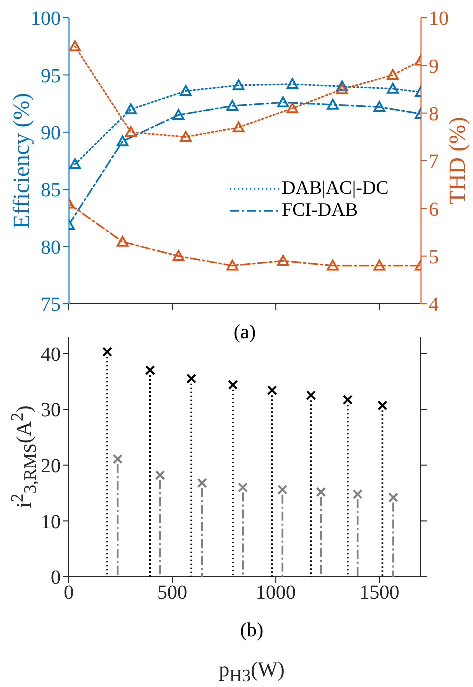  What do you see at coordinates (51, 522) in the screenshot?
I see `y-tick-label: 10` at bounding box center [51, 522].